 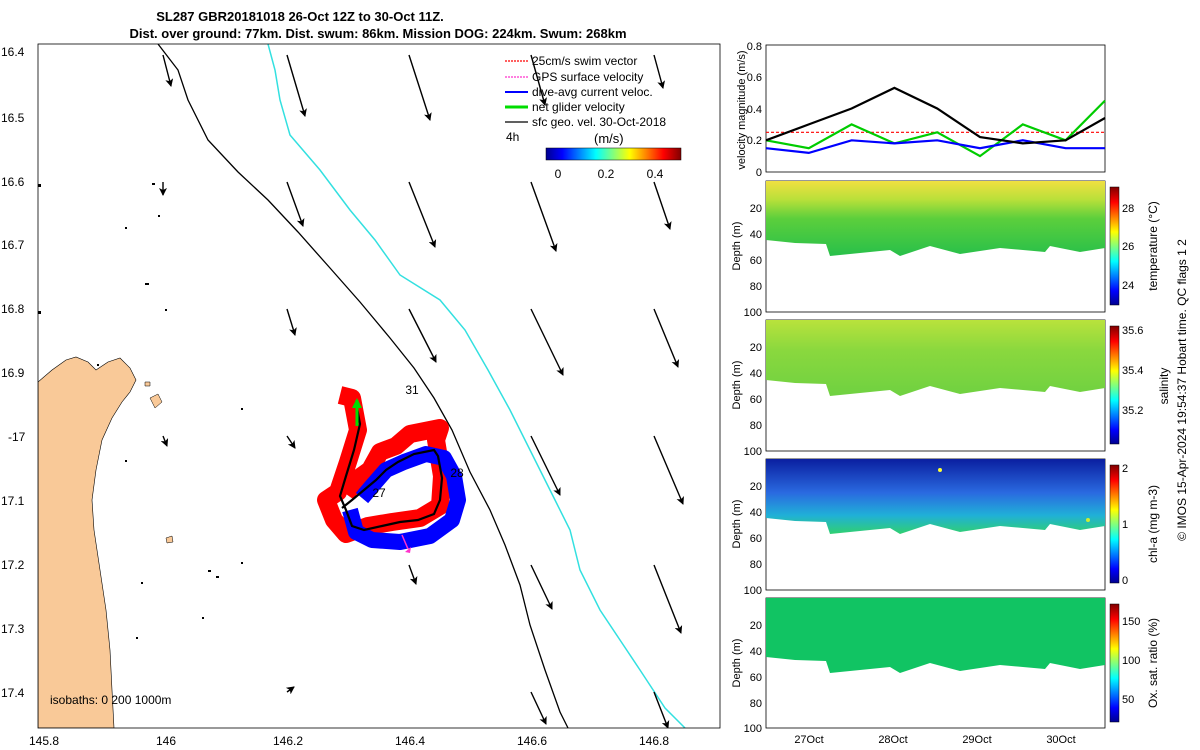 I want to click on temp-ytick: 40, so click(x=756, y=235).